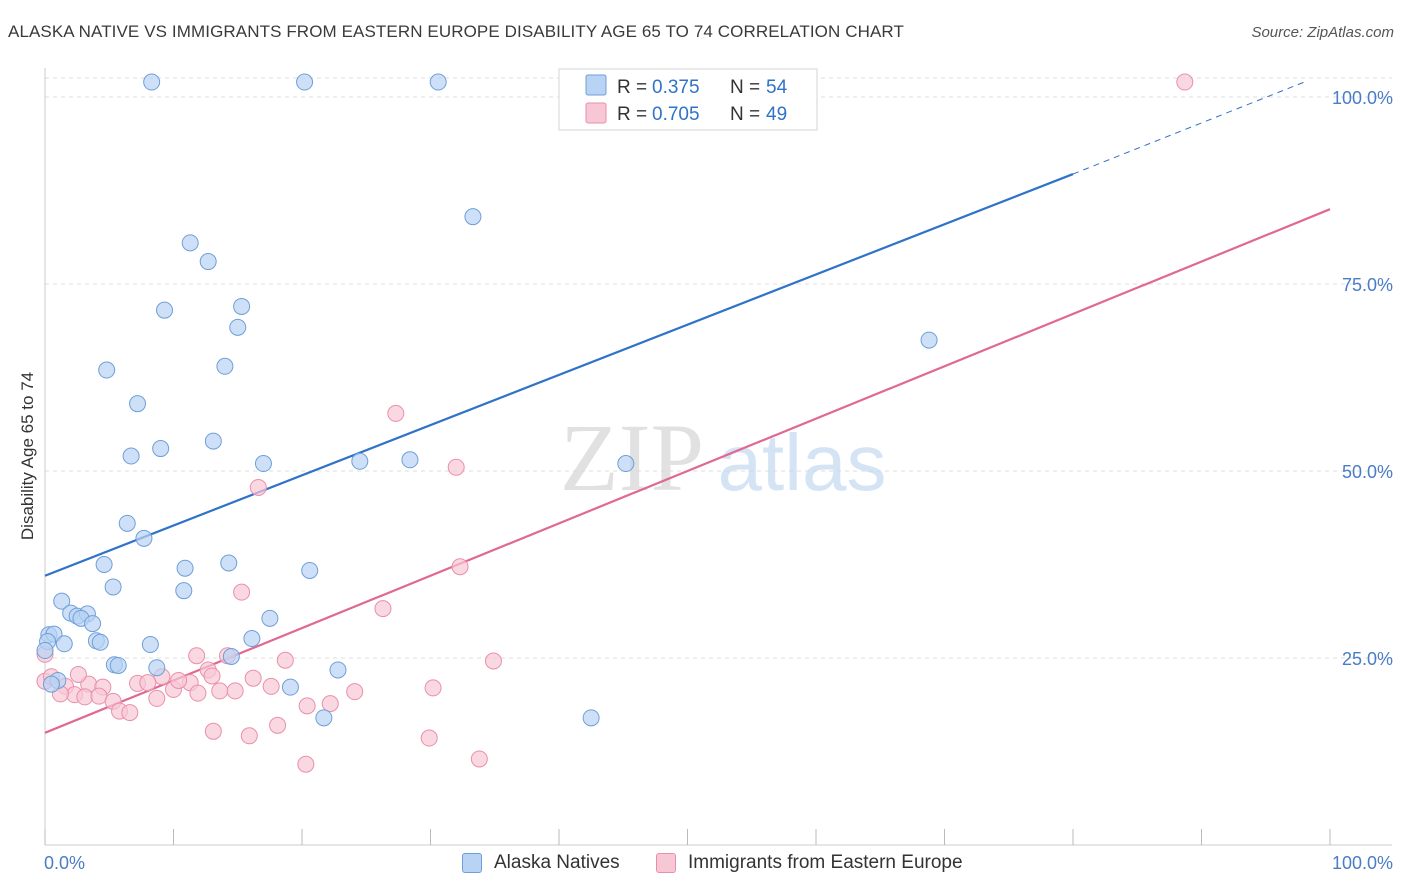  I want to click on watermark-zip: ZIP, so click(632, 457).